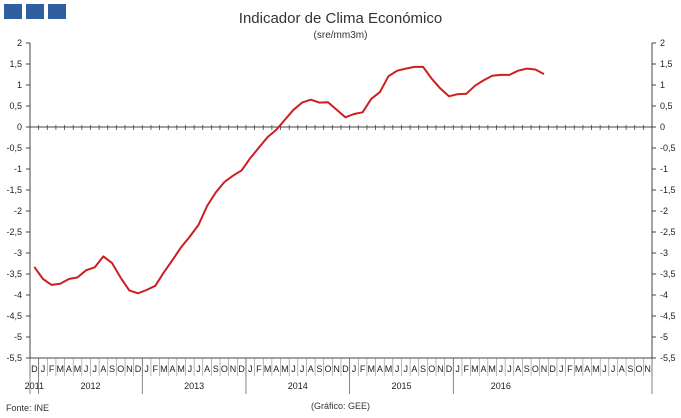 The image size is (681, 418). What do you see at coordinates (664, 337) in the screenshot?
I see `y-tick-label-right: -5` at bounding box center [664, 337].